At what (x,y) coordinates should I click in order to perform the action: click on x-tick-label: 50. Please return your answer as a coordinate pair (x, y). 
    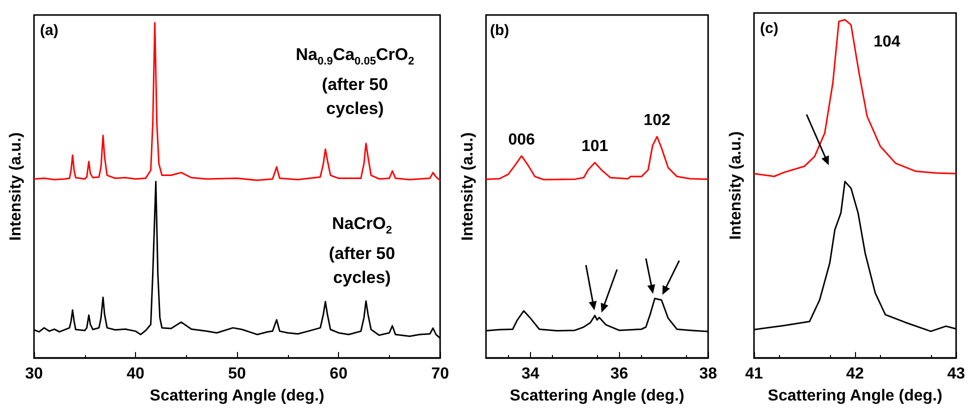
    Looking at the image, I should click on (237, 374).